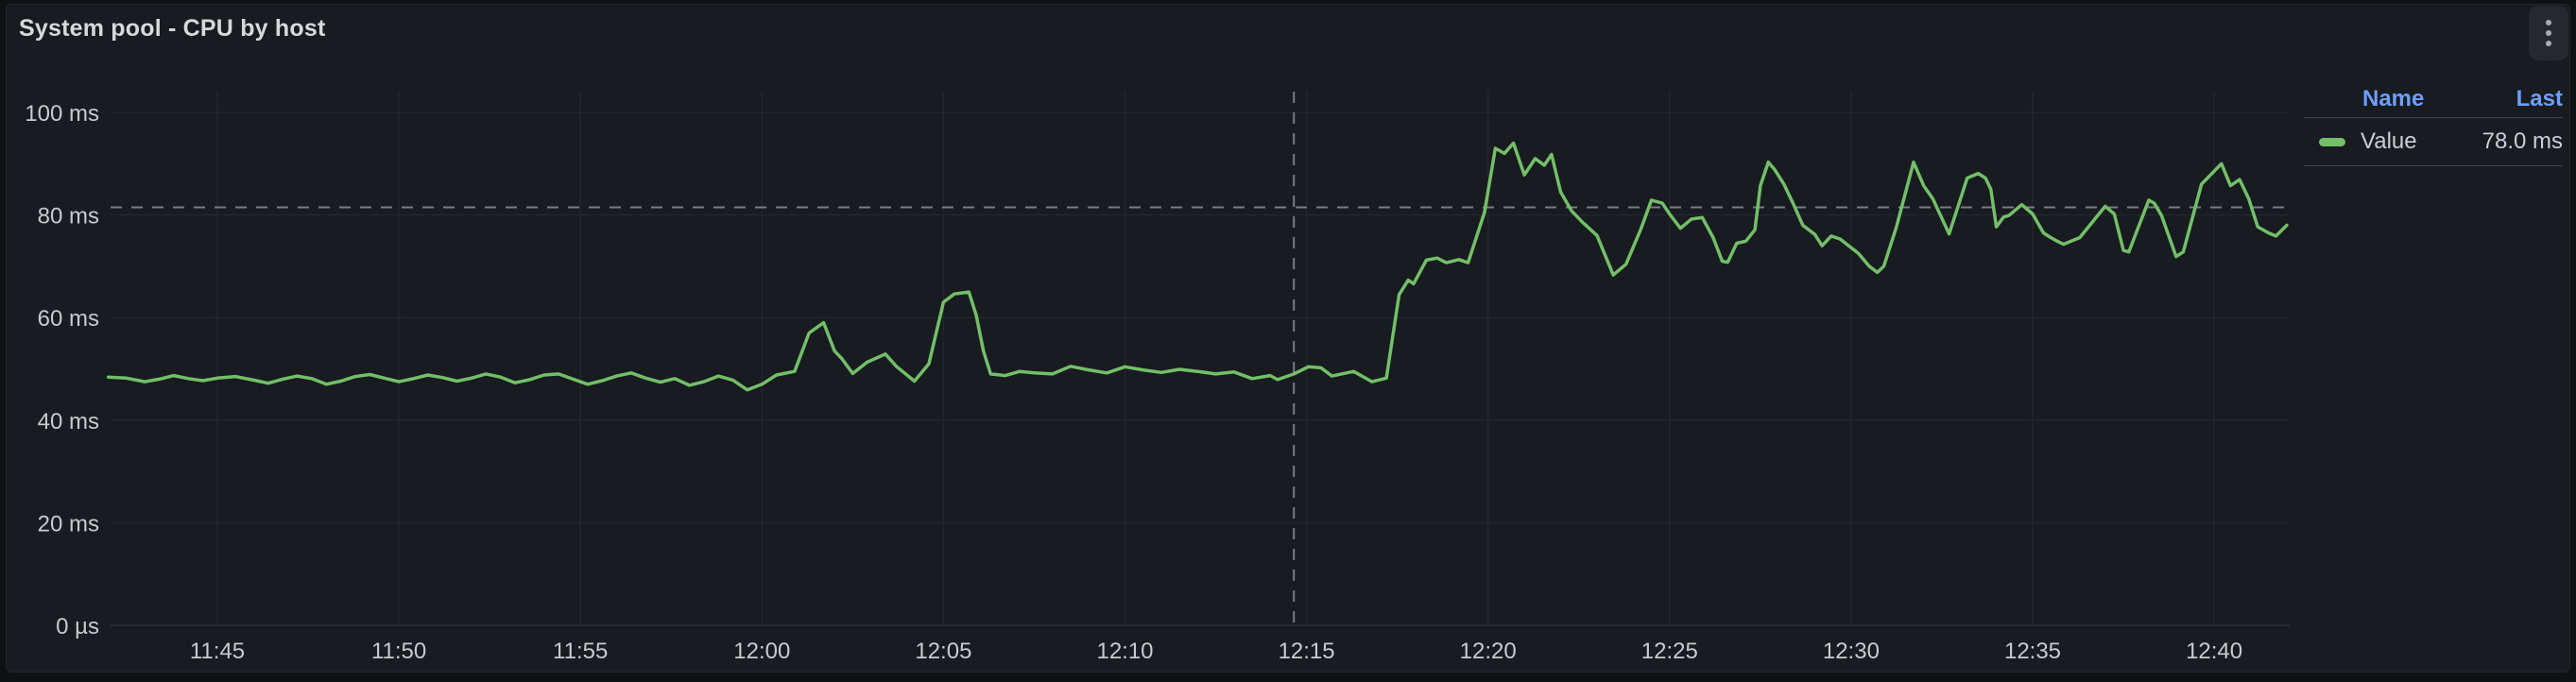 The height and width of the screenshot is (682, 2576). What do you see at coordinates (580, 651) in the screenshot?
I see `x-tick-label: 11:55` at bounding box center [580, 651].